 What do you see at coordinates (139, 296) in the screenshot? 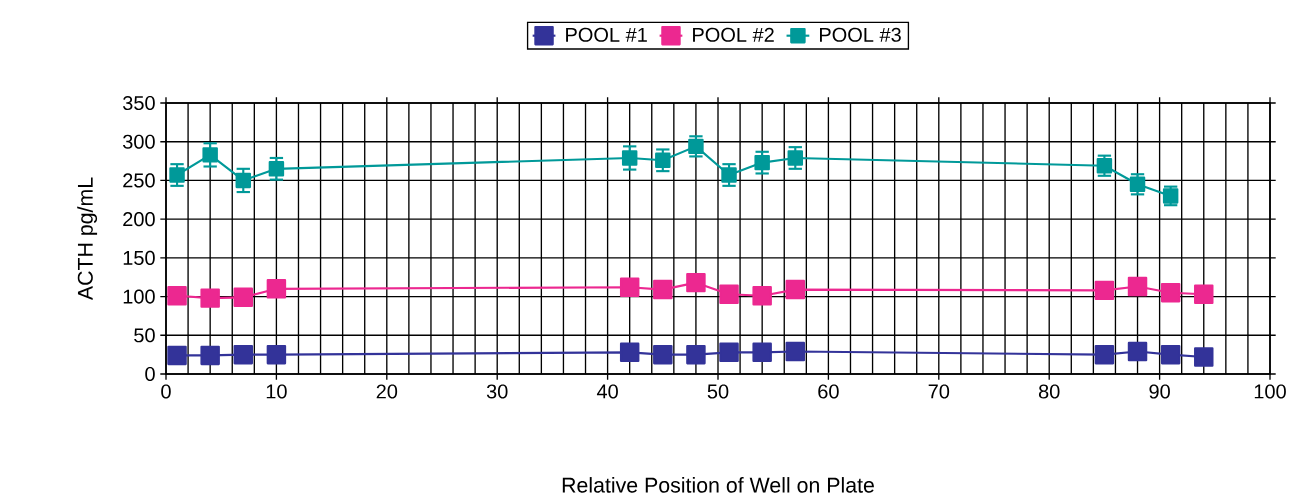
I see `y-tick-label: 100` at bounding box center [139, 296].